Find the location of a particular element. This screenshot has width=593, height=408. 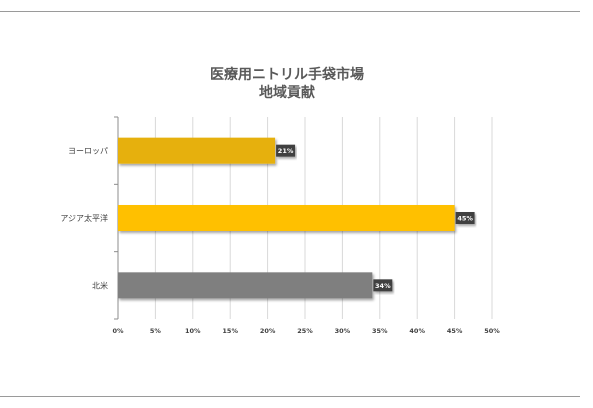

top-divider is located at coordinates (290, 11).